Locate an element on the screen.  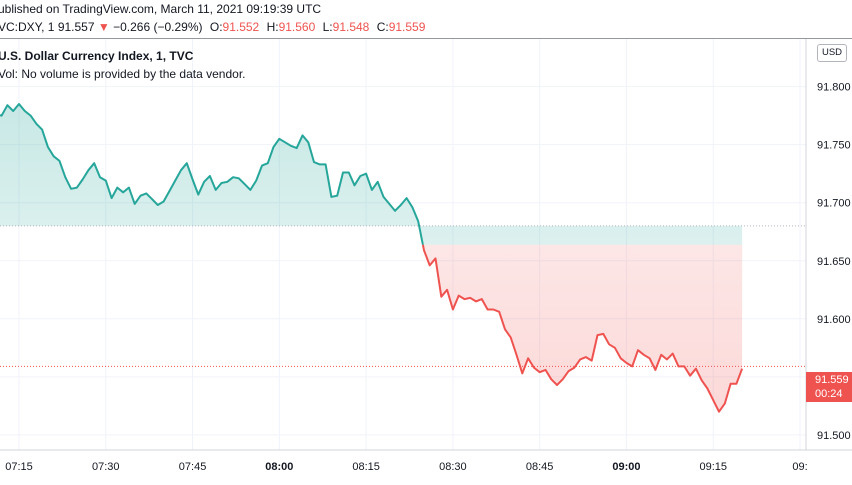
price-change: −0.266 (−0.29%) is located at coordinates (158, 27).